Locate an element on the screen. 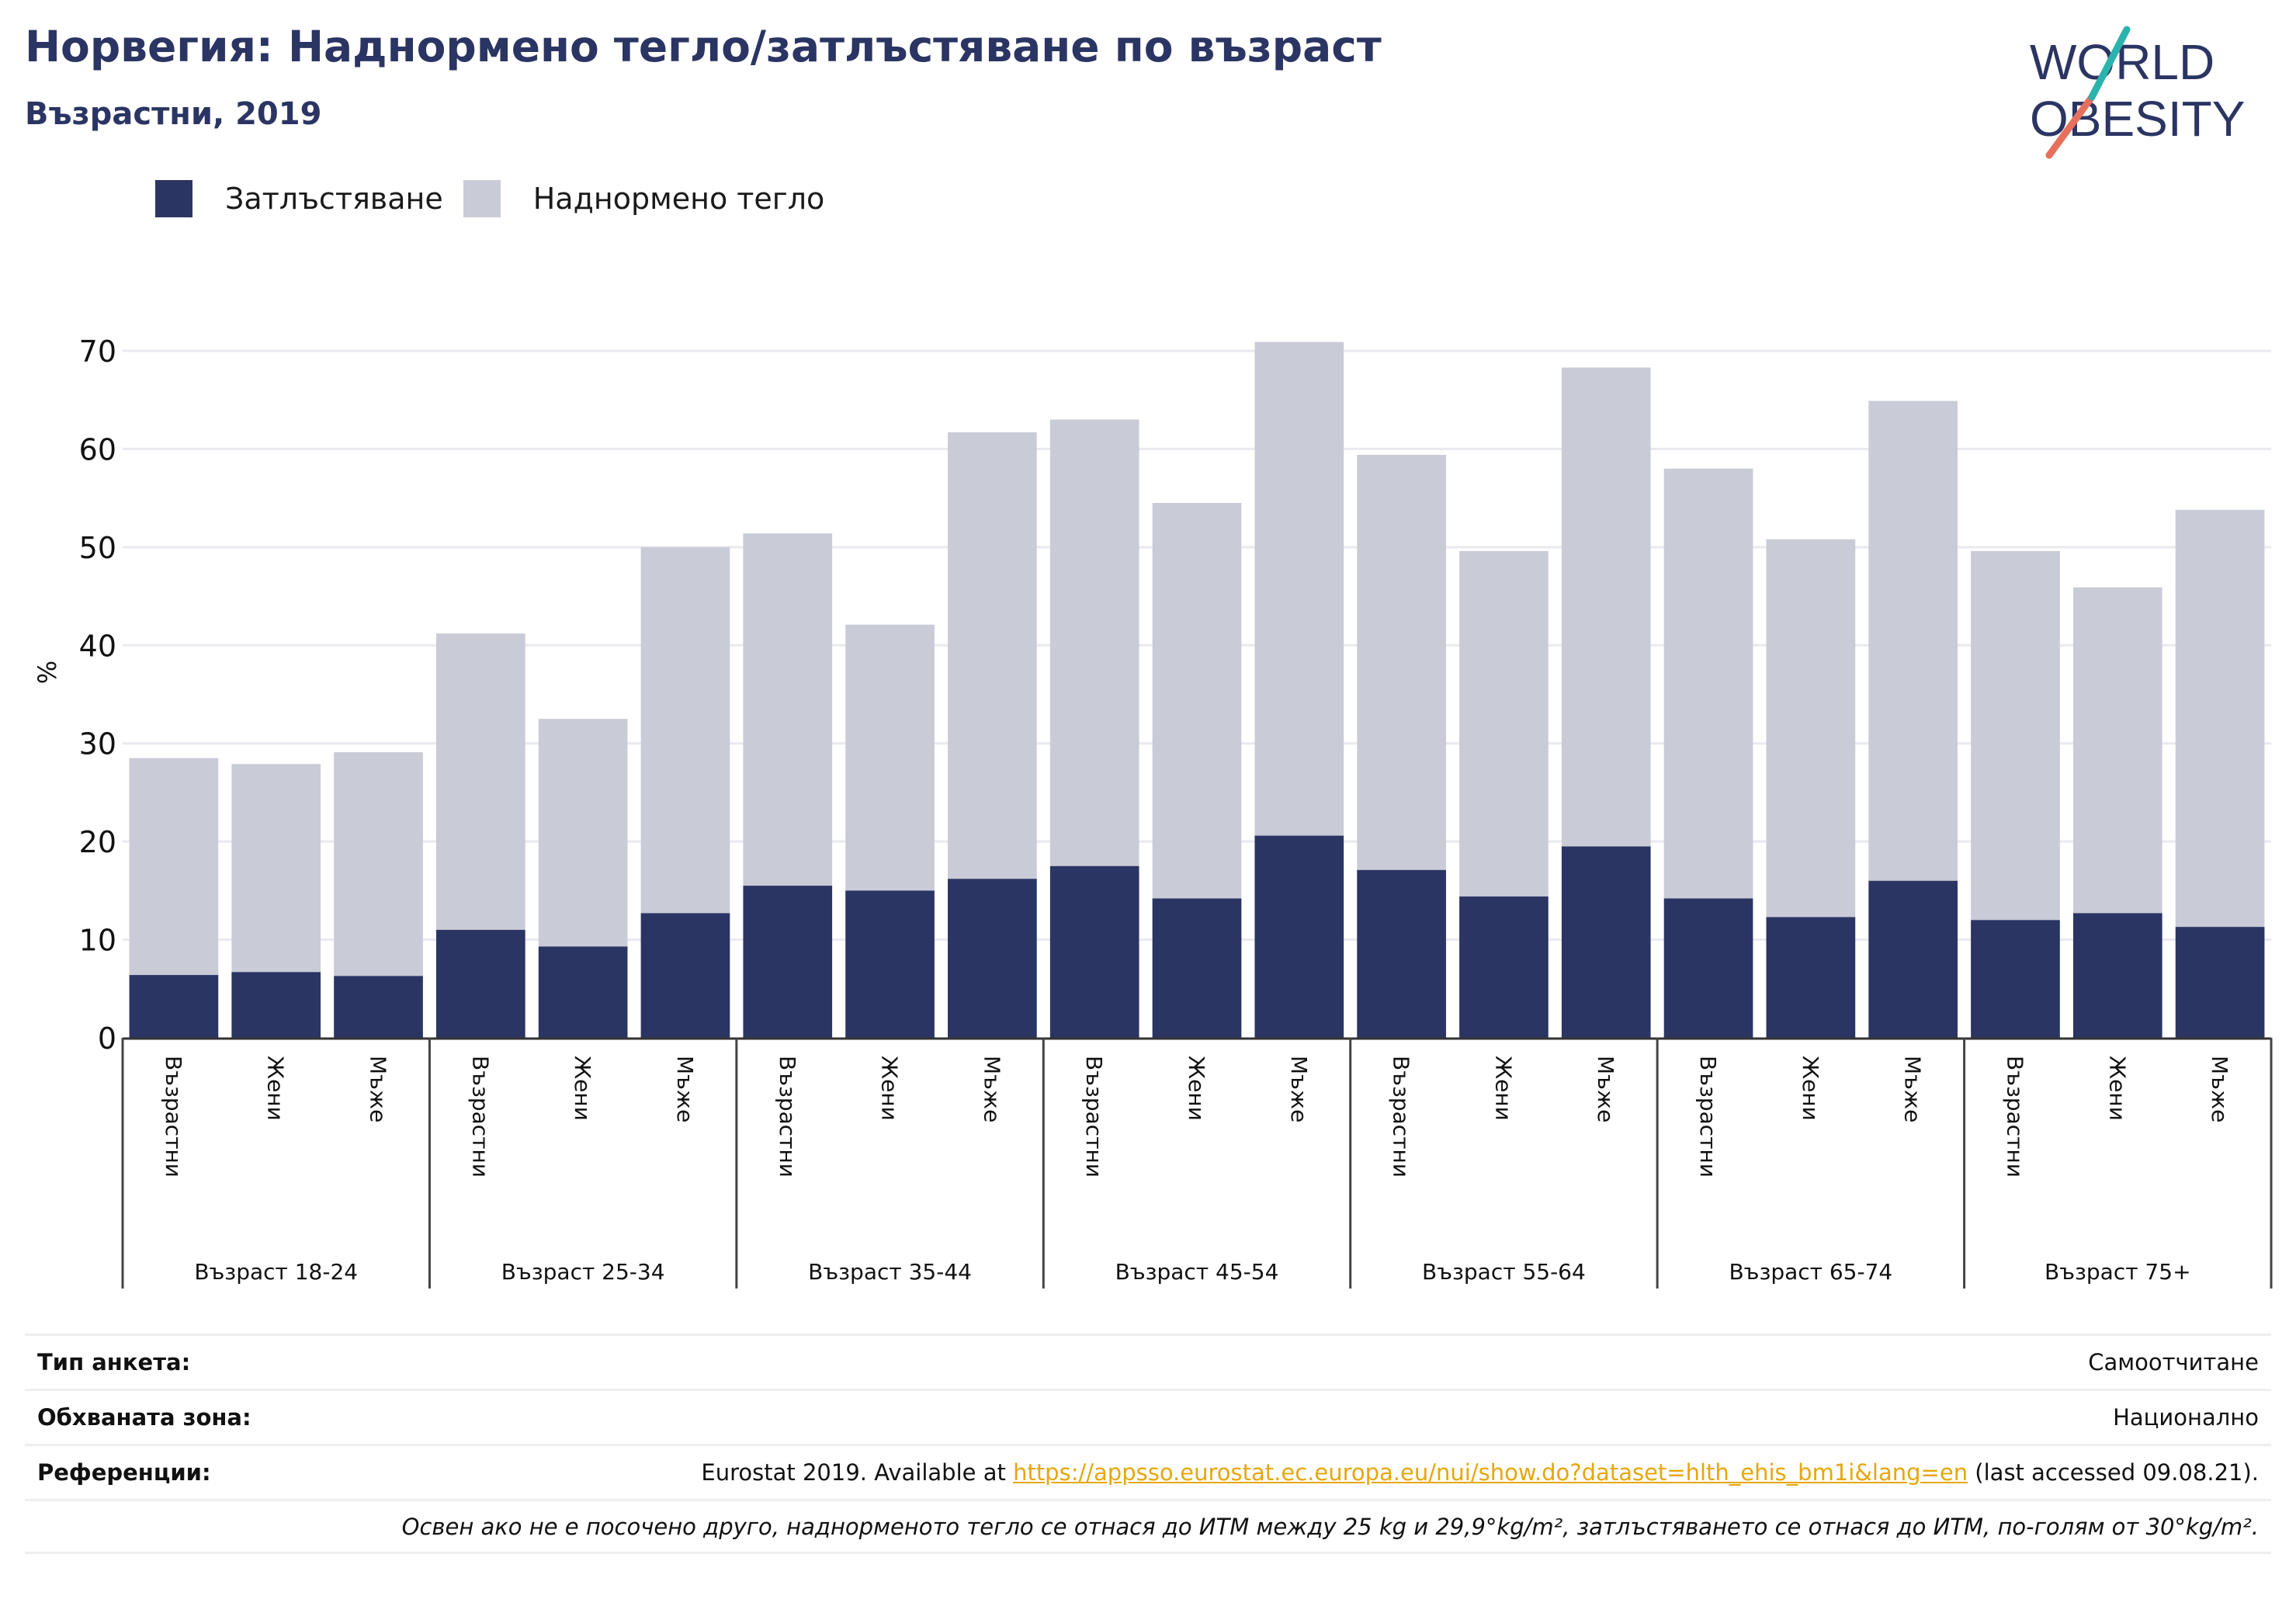 Image resolution: width=2296 pixels, height=1599 pixels. info-row-survey: Тип анкета: Самоотчитане is located at coordinates (1148, 1361).